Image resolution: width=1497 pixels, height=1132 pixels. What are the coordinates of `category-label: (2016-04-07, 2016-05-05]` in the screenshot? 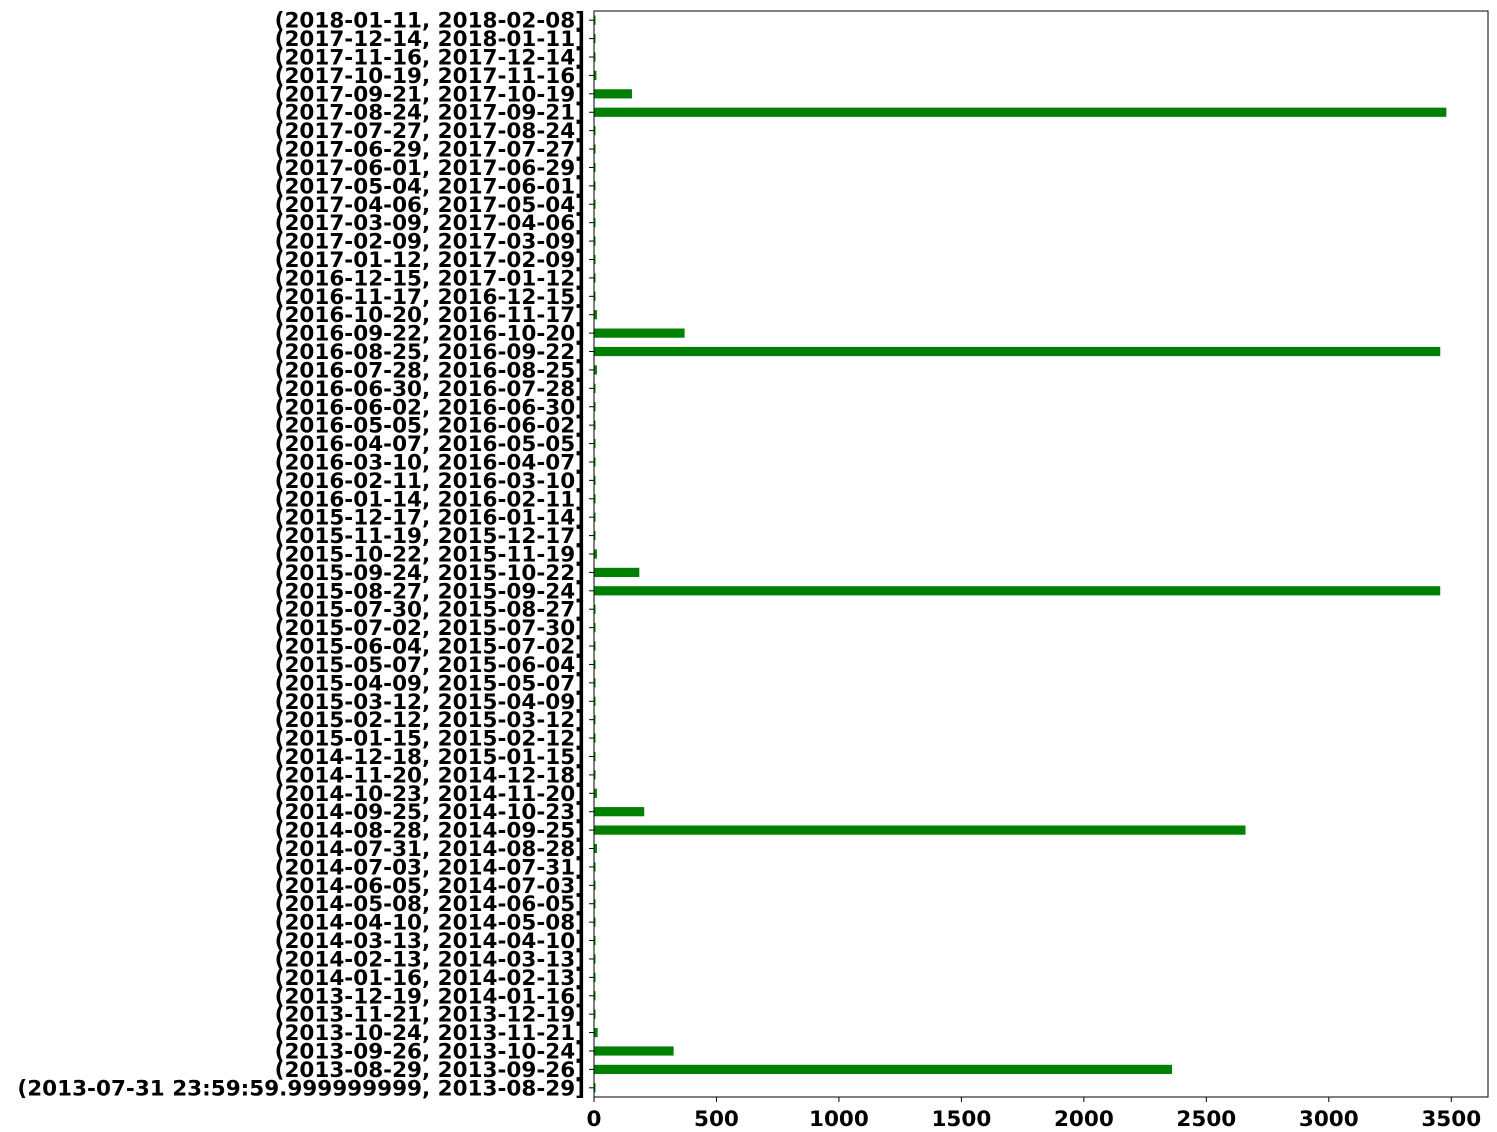 It's located at (430, 444).